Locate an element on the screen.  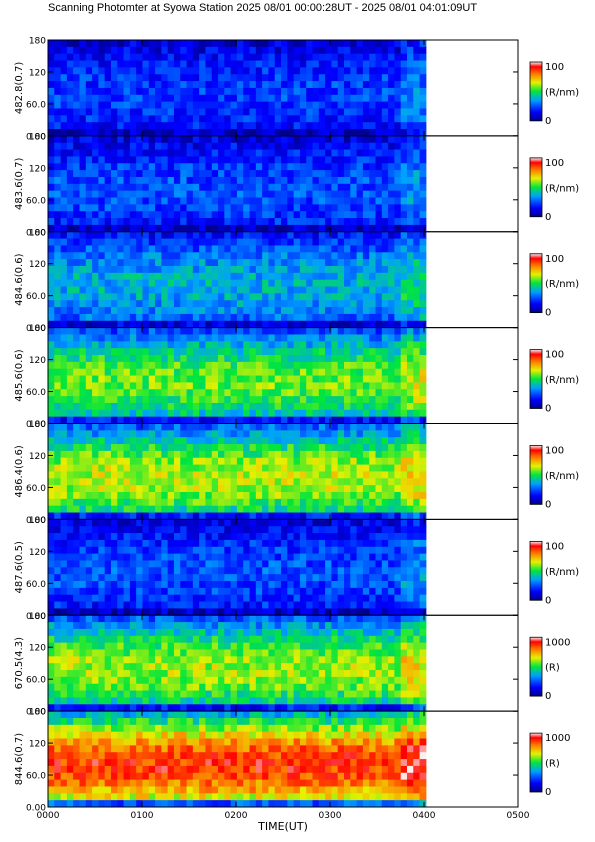
panel-1: 0.00 60.0 120 180 482.8(0.7) 100 0 (R/nm) is located at coordinates (296, 90).